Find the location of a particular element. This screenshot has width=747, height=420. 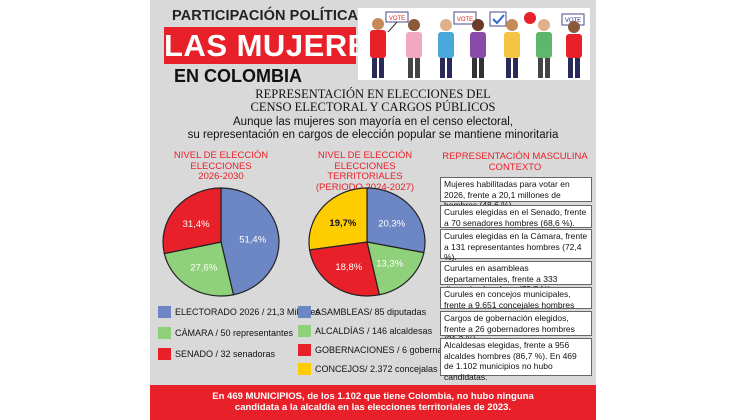

chart1-legend-label-3: SENADO / 32 senadoras is located at coordinates (225, 354).